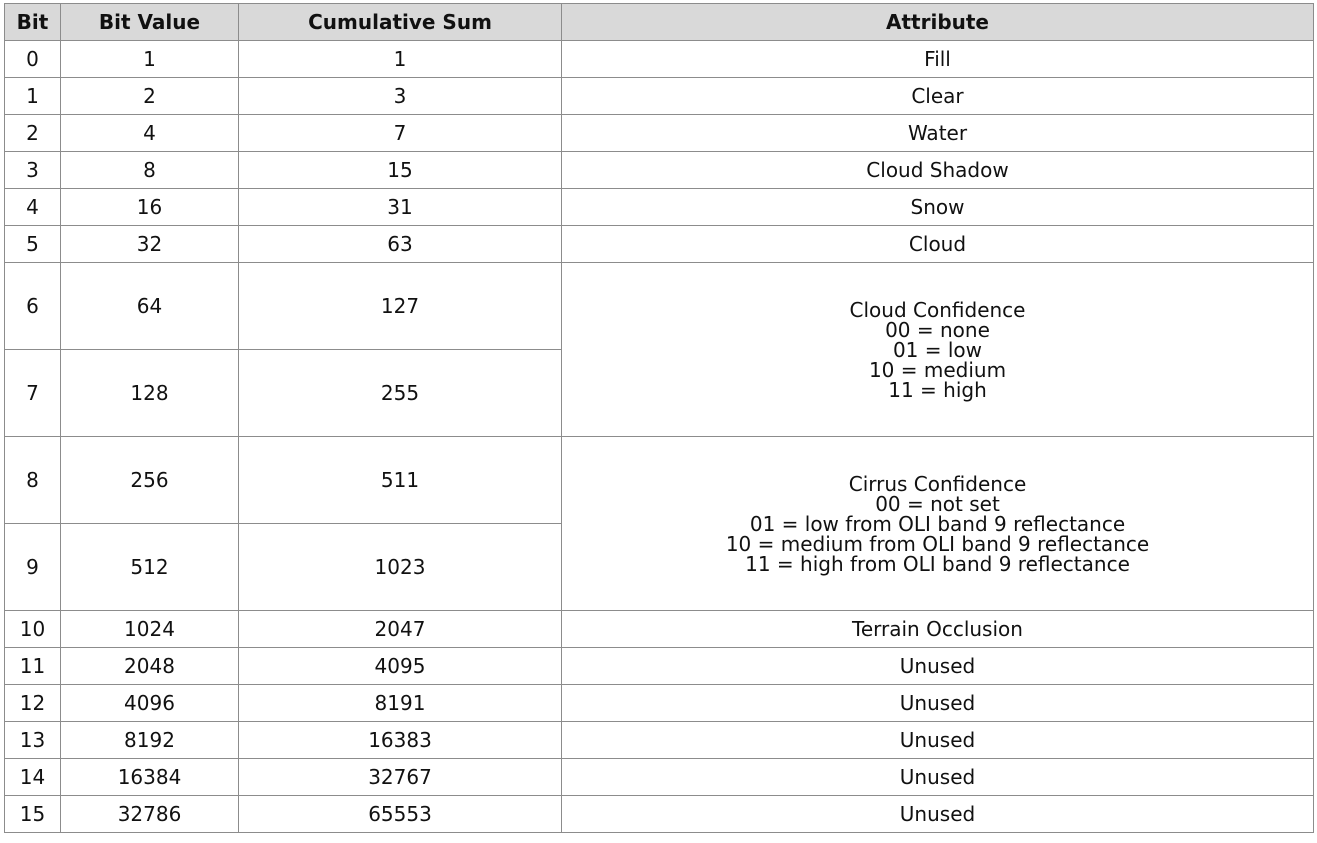 This screenshot has width=1317, height=843. What do you see at coordinates (937, 503) in the screenshot?
I see `cirrus-confidence-option: 00 = not set` at bounding box center [937, 503].